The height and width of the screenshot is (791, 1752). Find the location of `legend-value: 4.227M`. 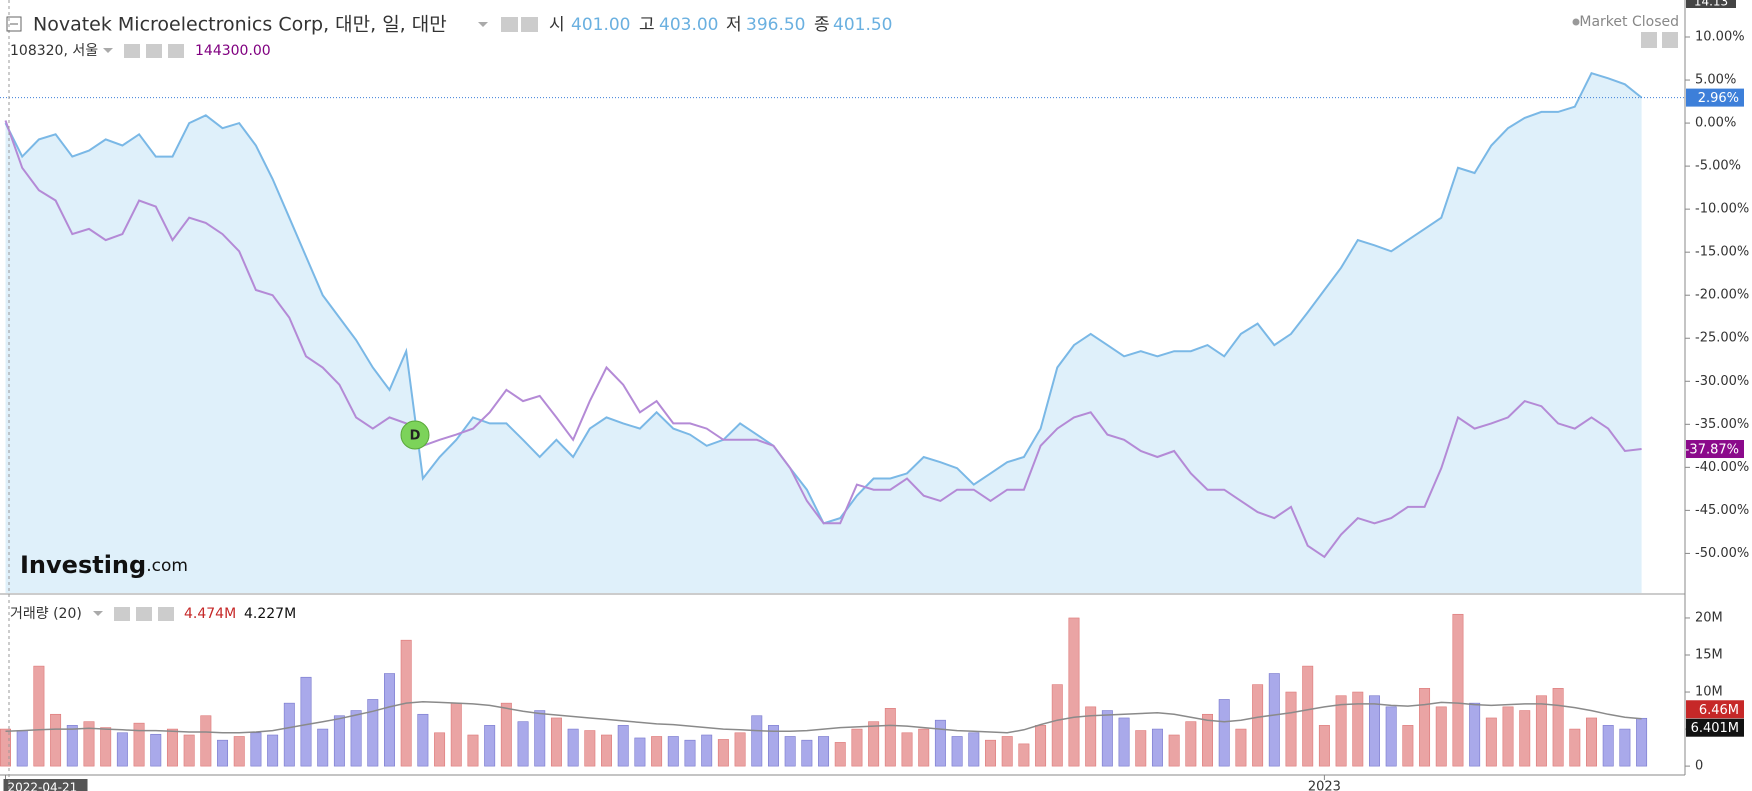

legend-value: 4.227M is located at coordinates (270, 614).